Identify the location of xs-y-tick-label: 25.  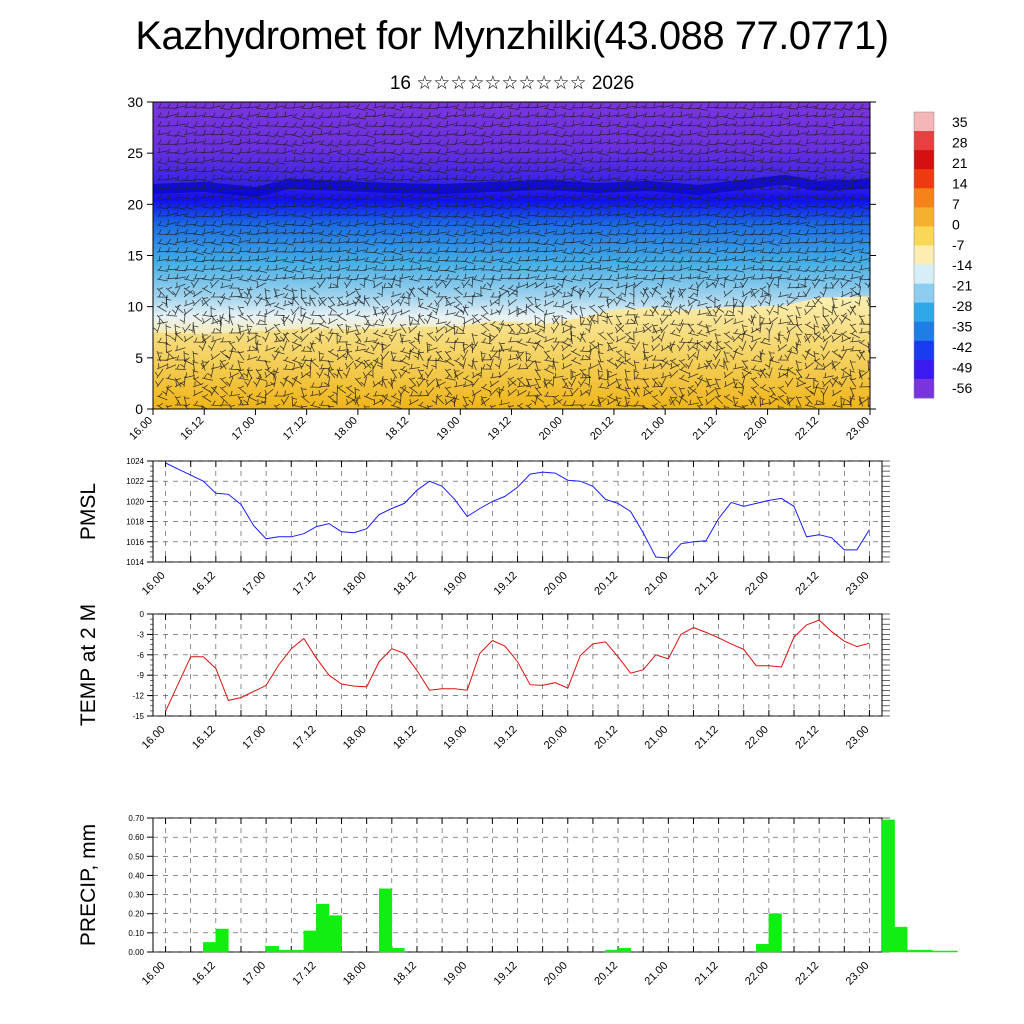
(135, 153).